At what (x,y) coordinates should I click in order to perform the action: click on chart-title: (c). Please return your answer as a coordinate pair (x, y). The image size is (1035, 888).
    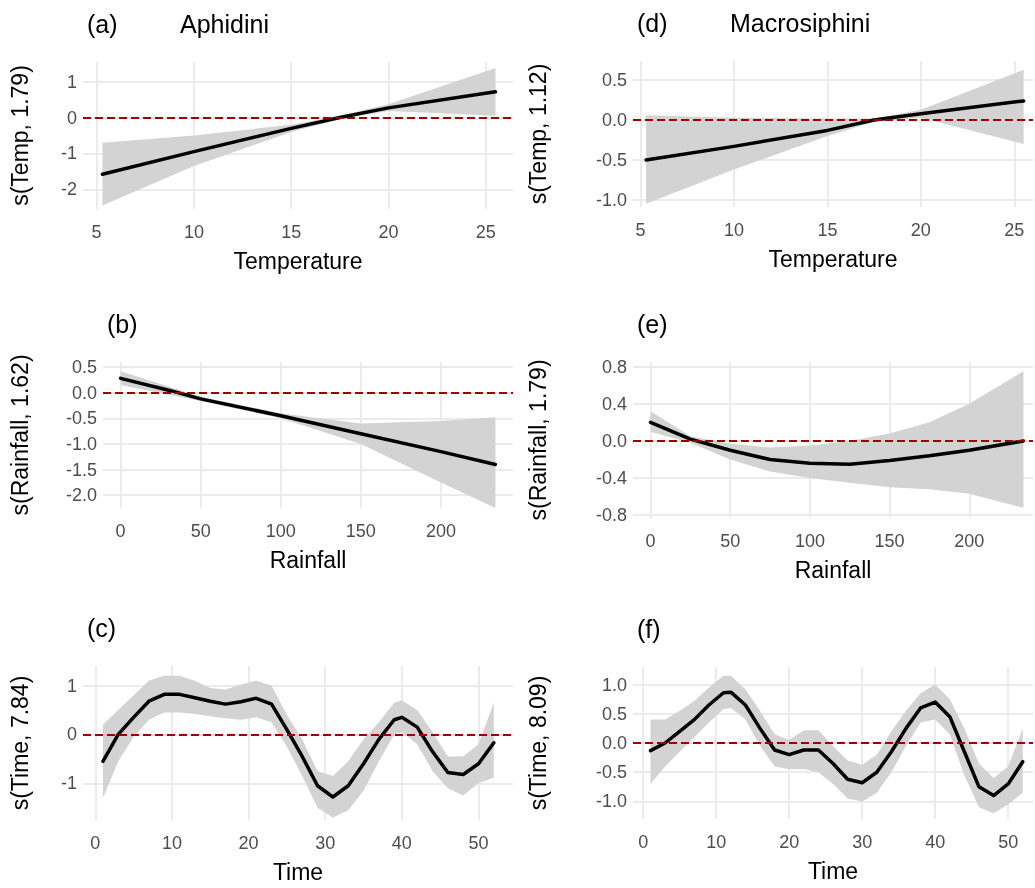
    Looking at the image, I should click on (102, 627).